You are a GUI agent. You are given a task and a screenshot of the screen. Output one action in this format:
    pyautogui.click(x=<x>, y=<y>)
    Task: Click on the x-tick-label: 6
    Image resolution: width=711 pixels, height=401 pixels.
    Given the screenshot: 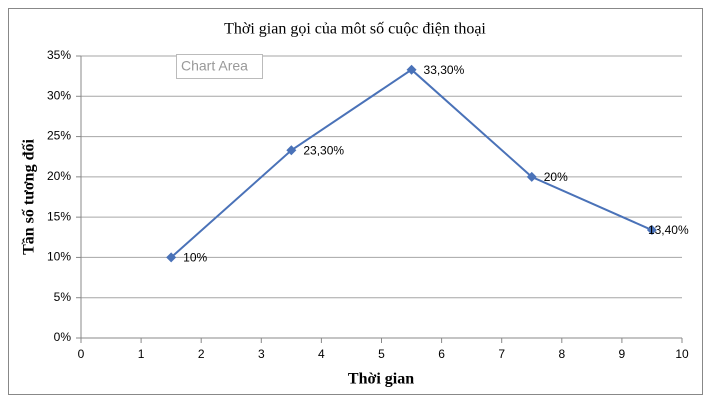 What is the action you would take?
    pyautogui.click(x=441, y=354)
    